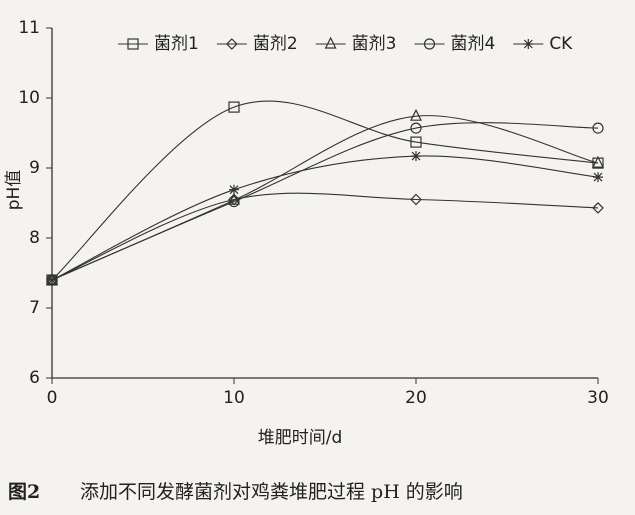  I want to click on legend-label: 菌剂4, so click(472, 44).